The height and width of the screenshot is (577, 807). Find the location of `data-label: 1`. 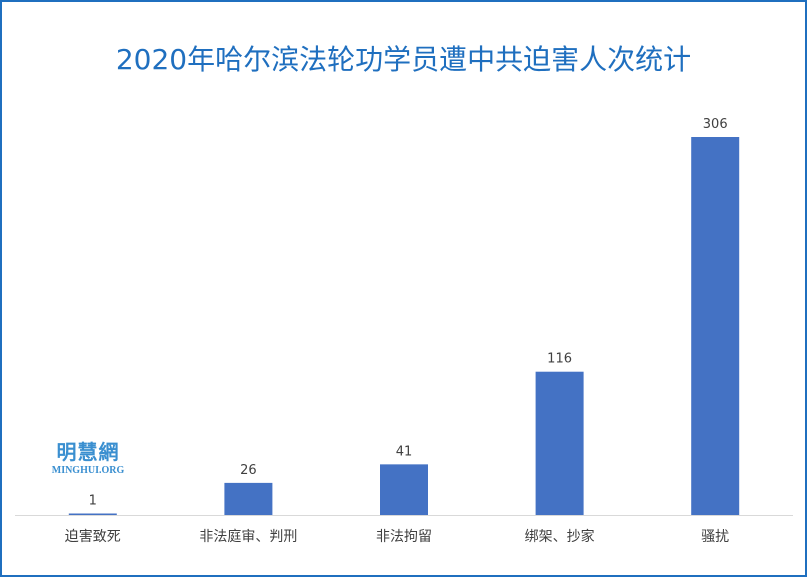

data-label: 1 is located at coordinates (93, 501).